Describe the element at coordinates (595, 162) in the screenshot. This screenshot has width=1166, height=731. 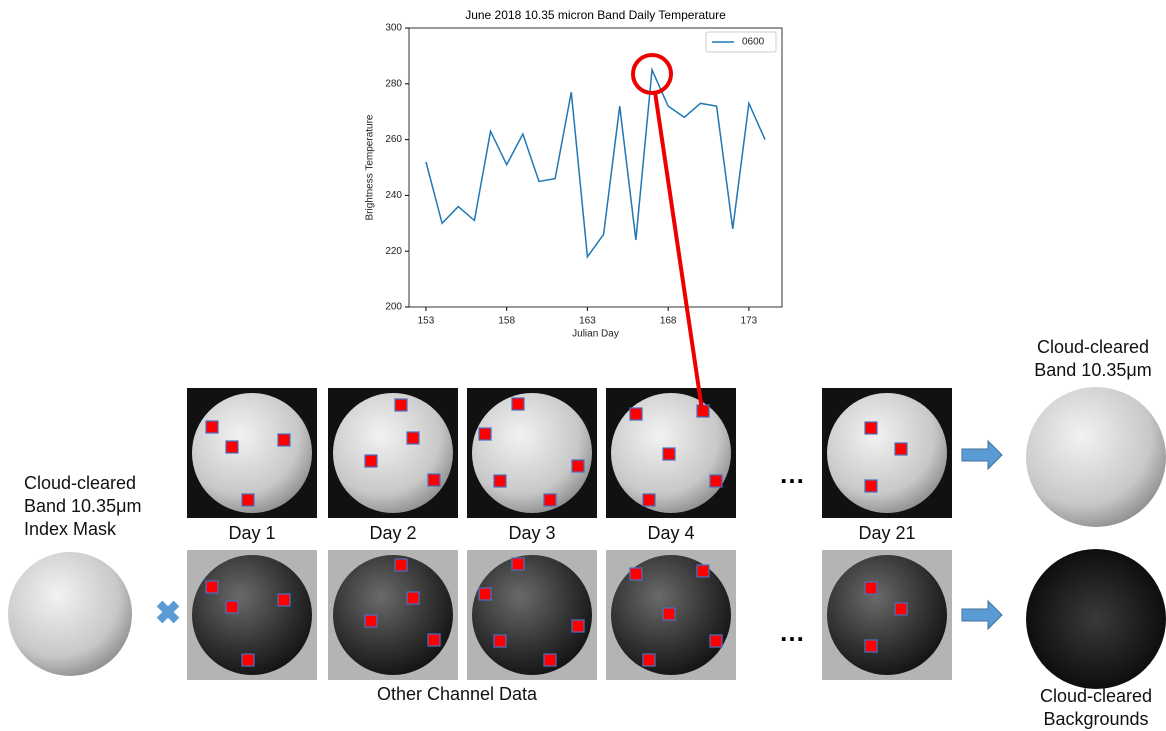
I see `series-line` at that location.